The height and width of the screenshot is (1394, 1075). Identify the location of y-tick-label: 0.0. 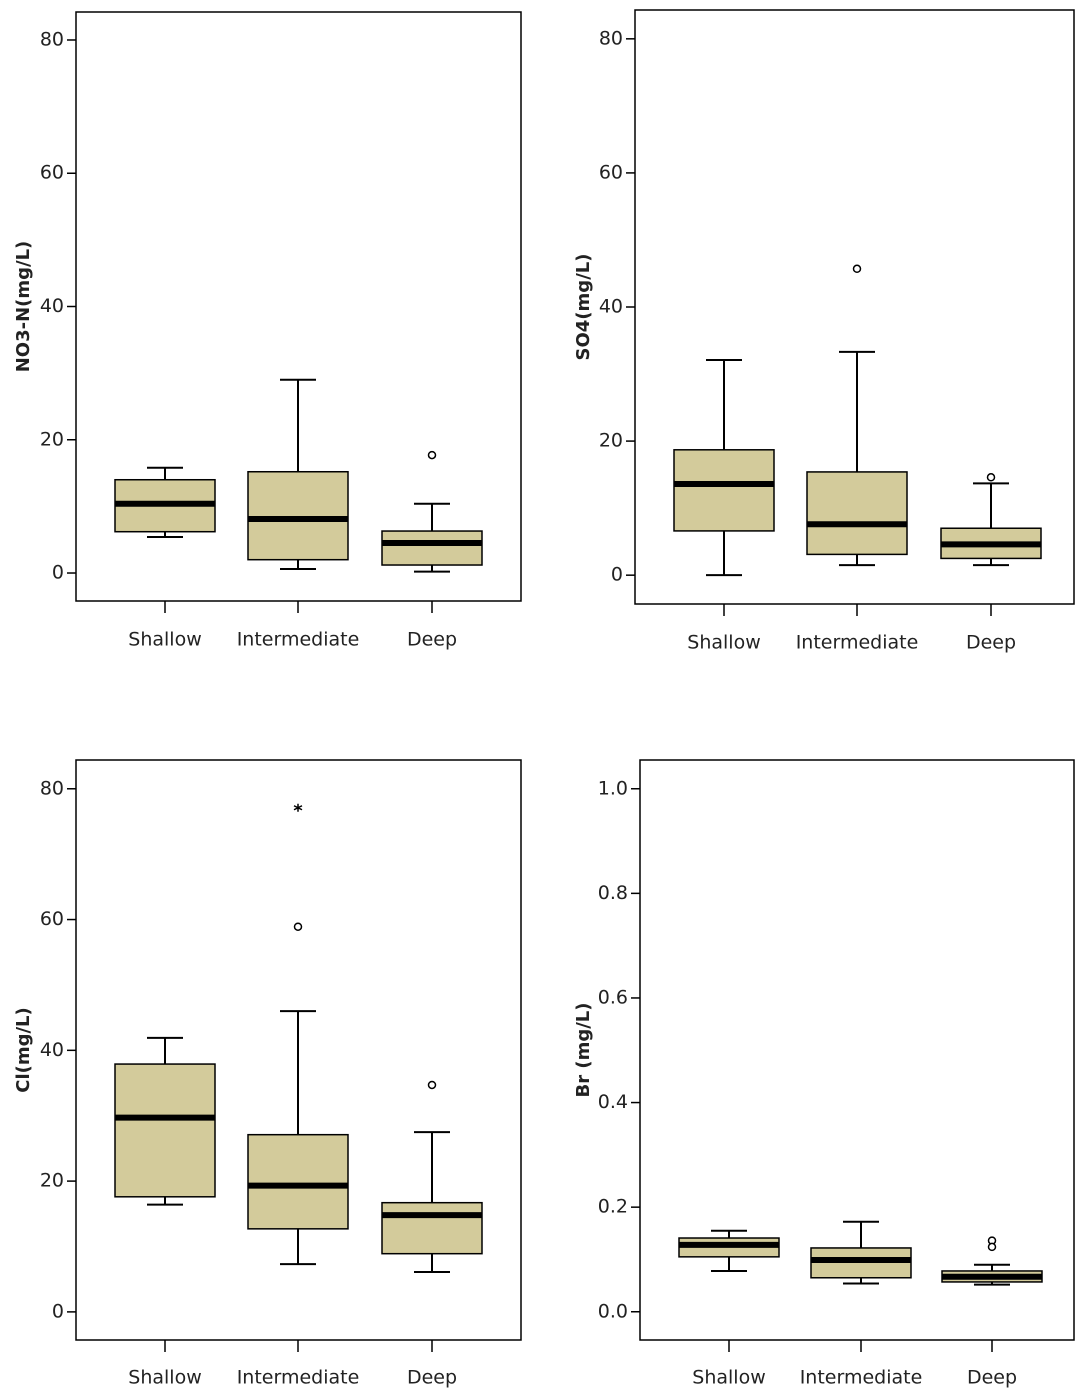
(613, 1311).